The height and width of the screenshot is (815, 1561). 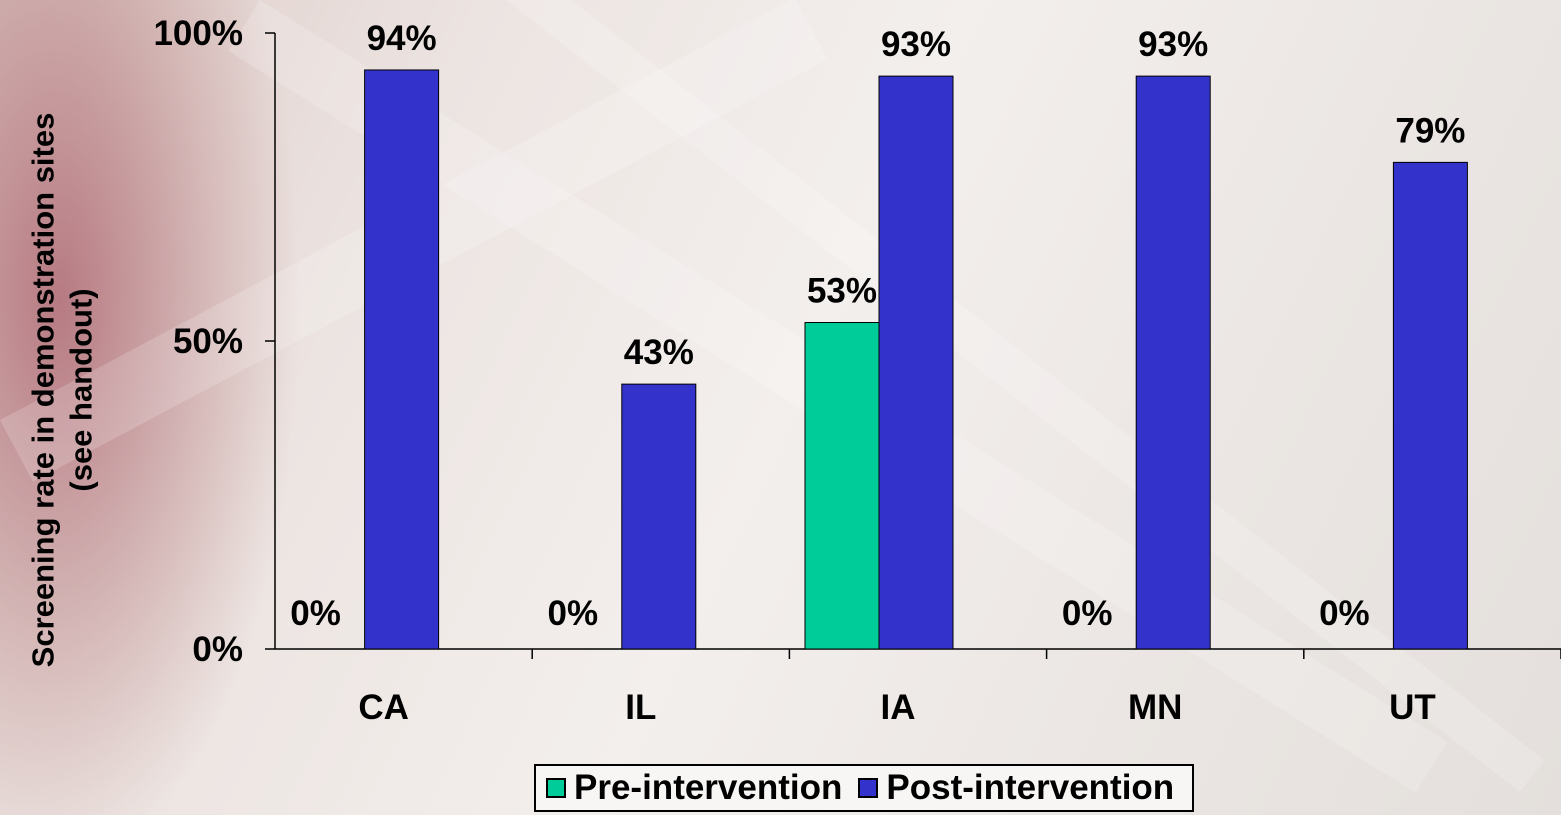 I want to click on x-tick-label: UT, so click(x=1412, y=707).